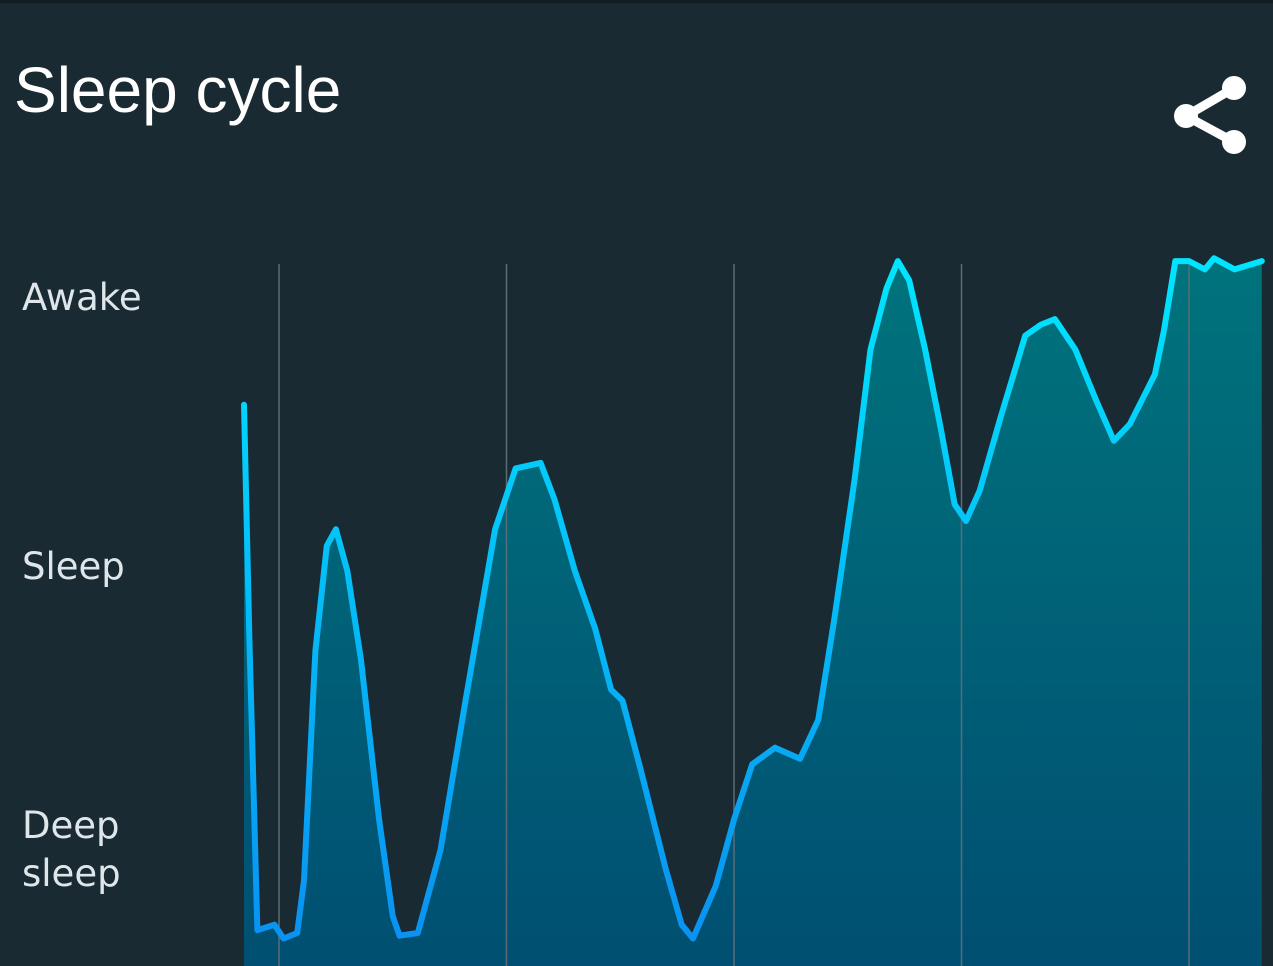 Image resolution: width=1273 pixels, height=966 pixels. I want to click on page-title: Sleep cycle, so click(178, 90).